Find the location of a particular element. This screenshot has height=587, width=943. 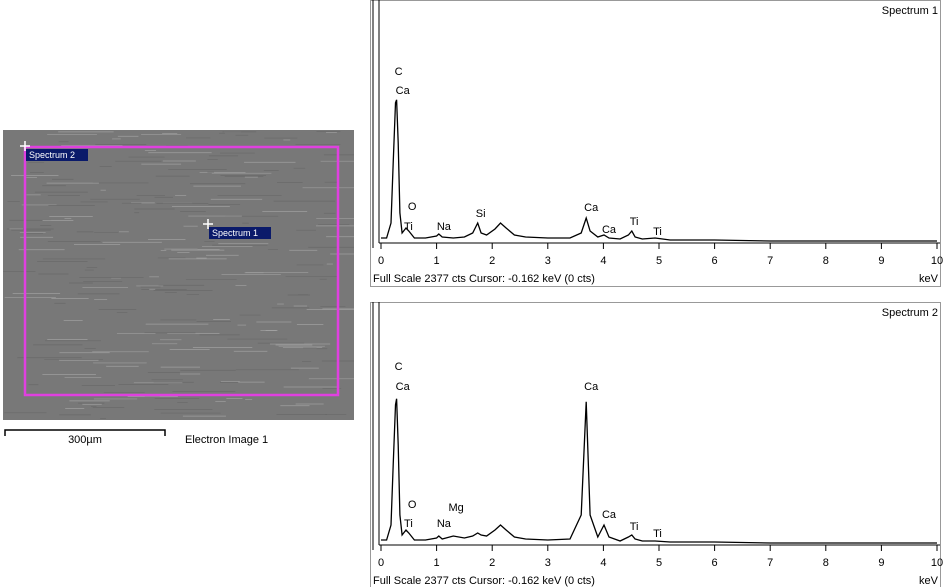

peak-label: Si is located at coordinates (481, 214).